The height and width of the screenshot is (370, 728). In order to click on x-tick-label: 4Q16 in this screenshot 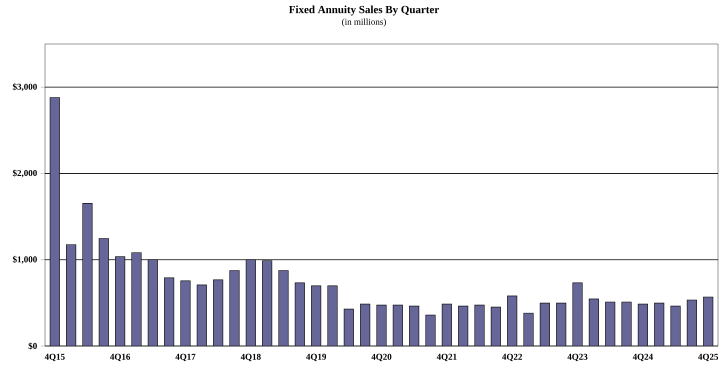, I will do `click(120, 358)`.